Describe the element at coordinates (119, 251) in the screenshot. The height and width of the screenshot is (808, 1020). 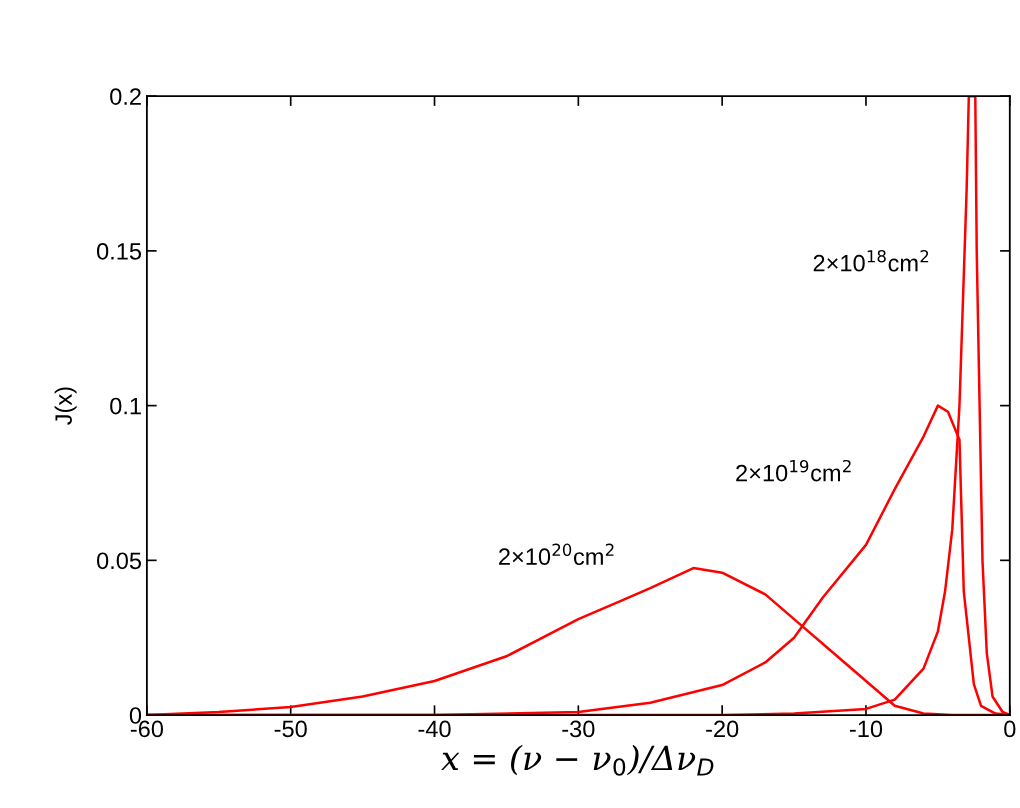
I see `y-tick-label: 0.15` at that location.